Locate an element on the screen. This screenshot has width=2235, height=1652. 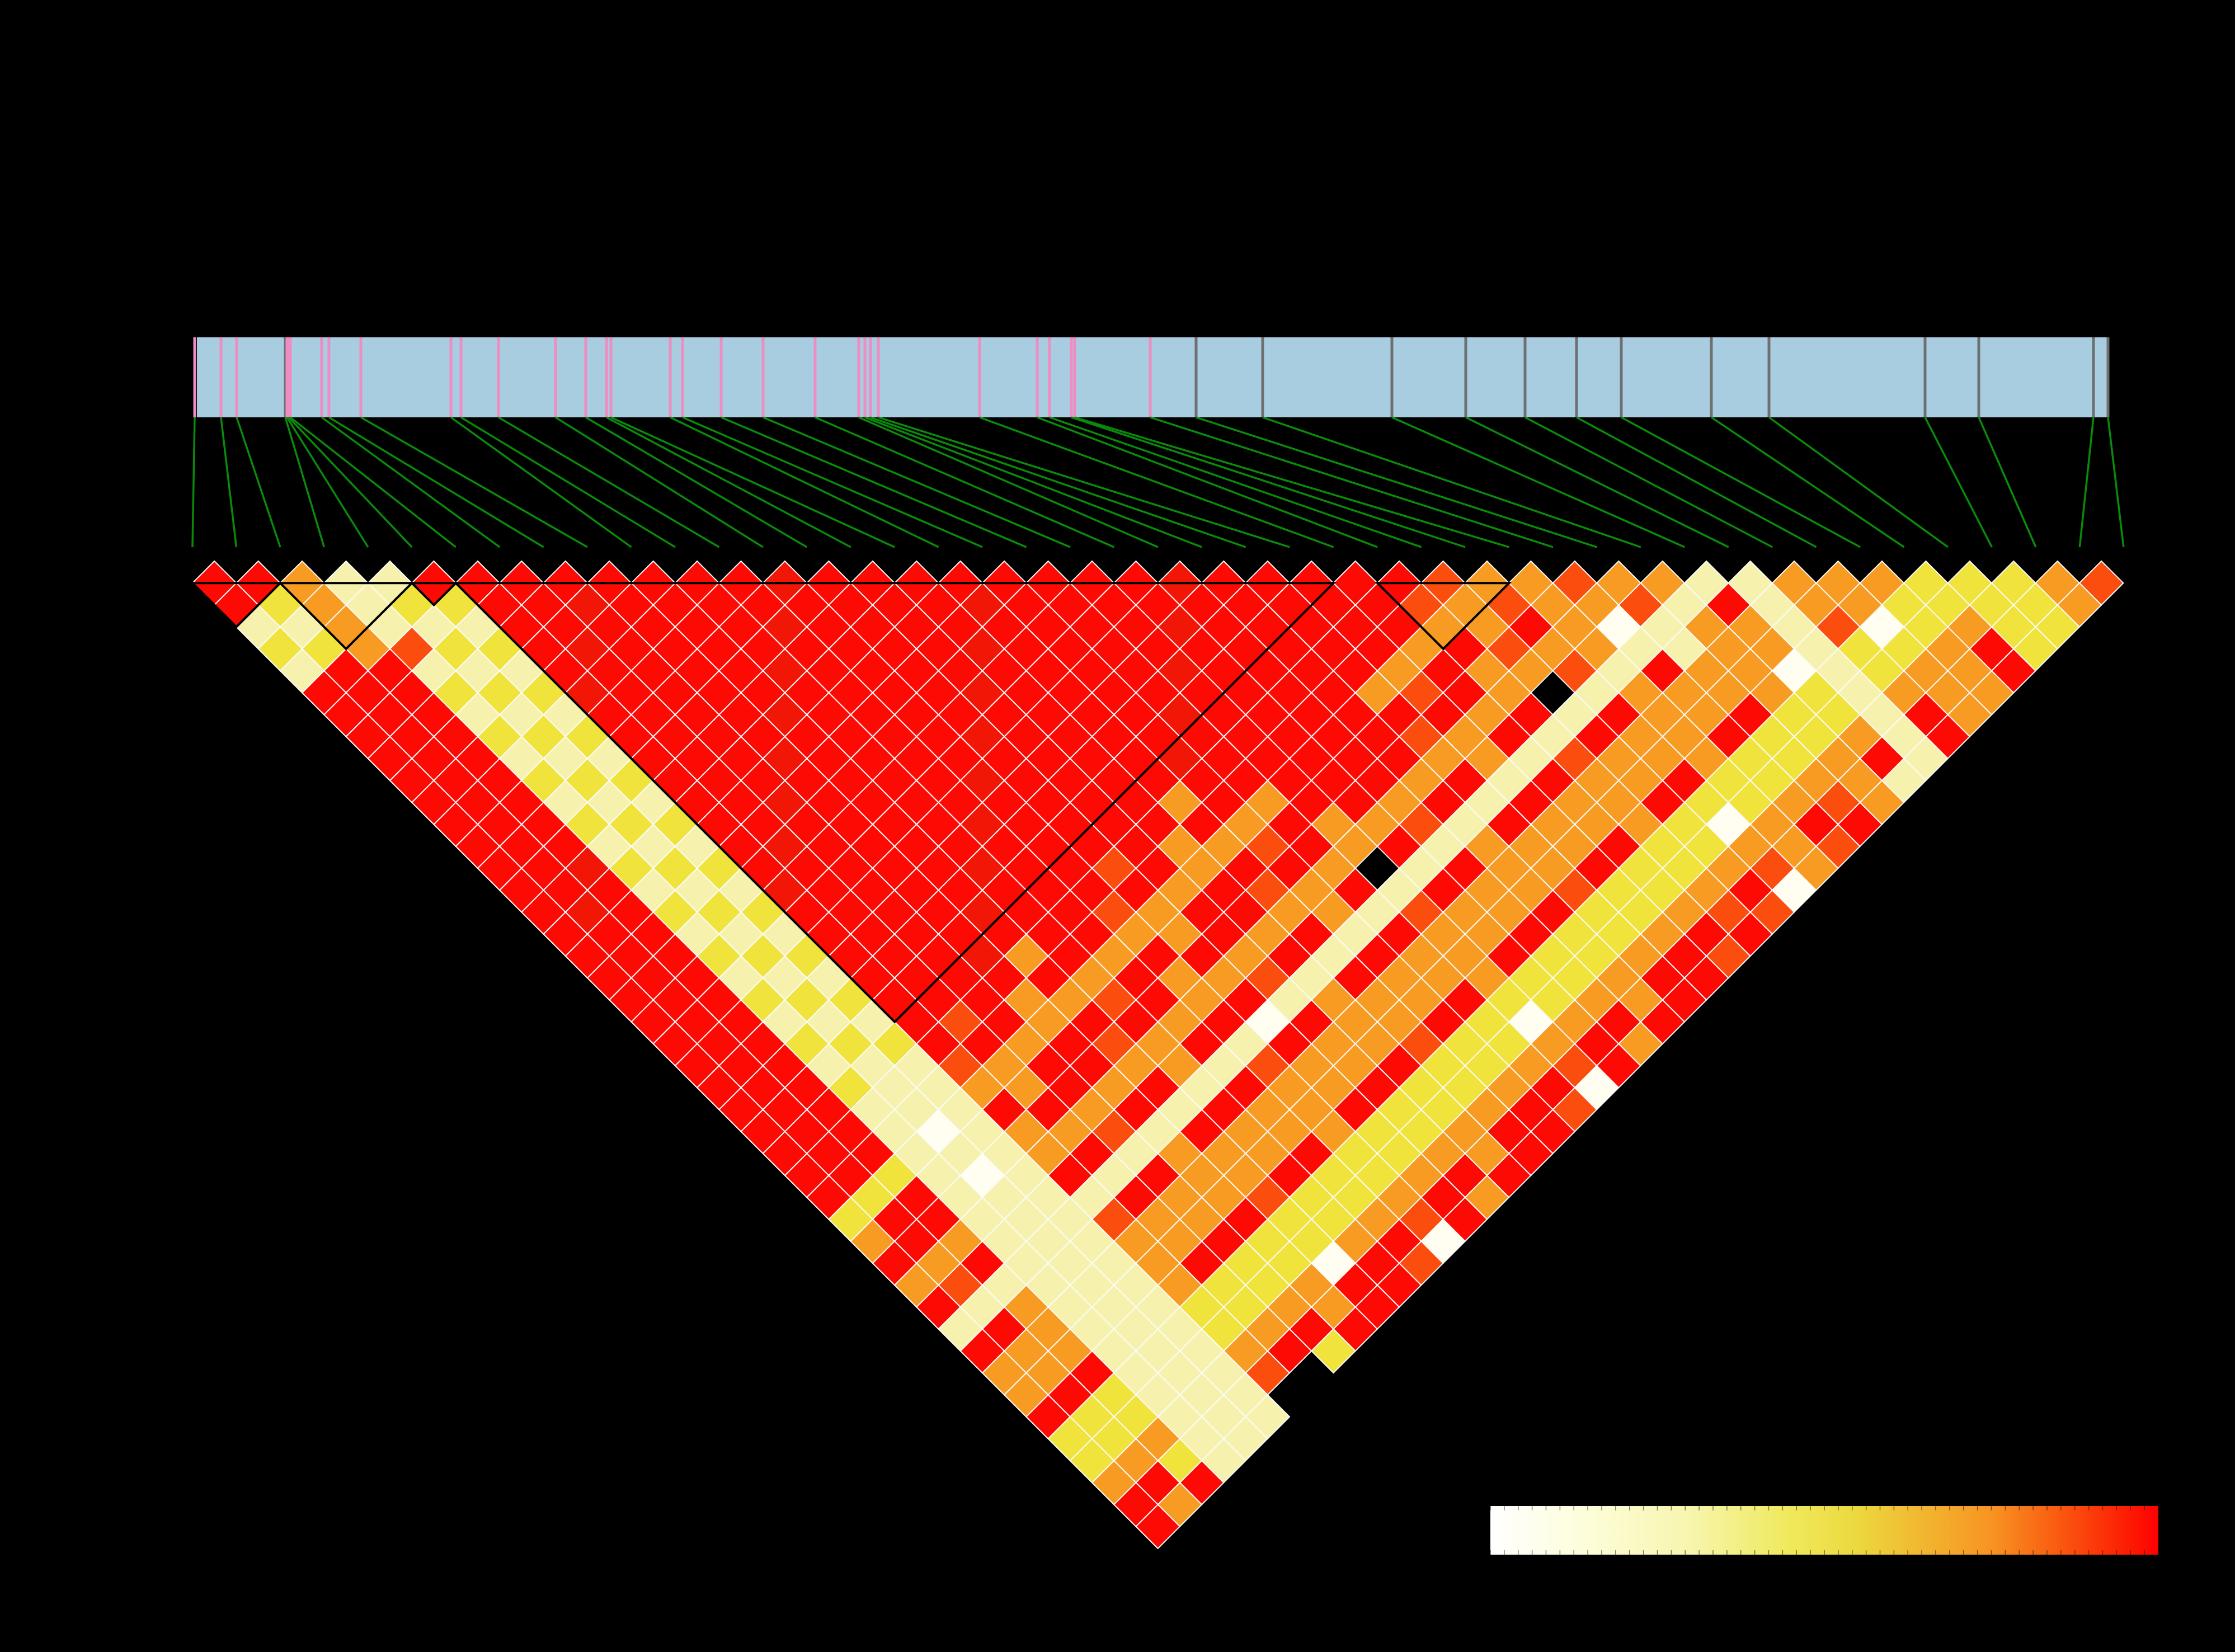
genomic-region-bar is located at coordinates (1152, 377).